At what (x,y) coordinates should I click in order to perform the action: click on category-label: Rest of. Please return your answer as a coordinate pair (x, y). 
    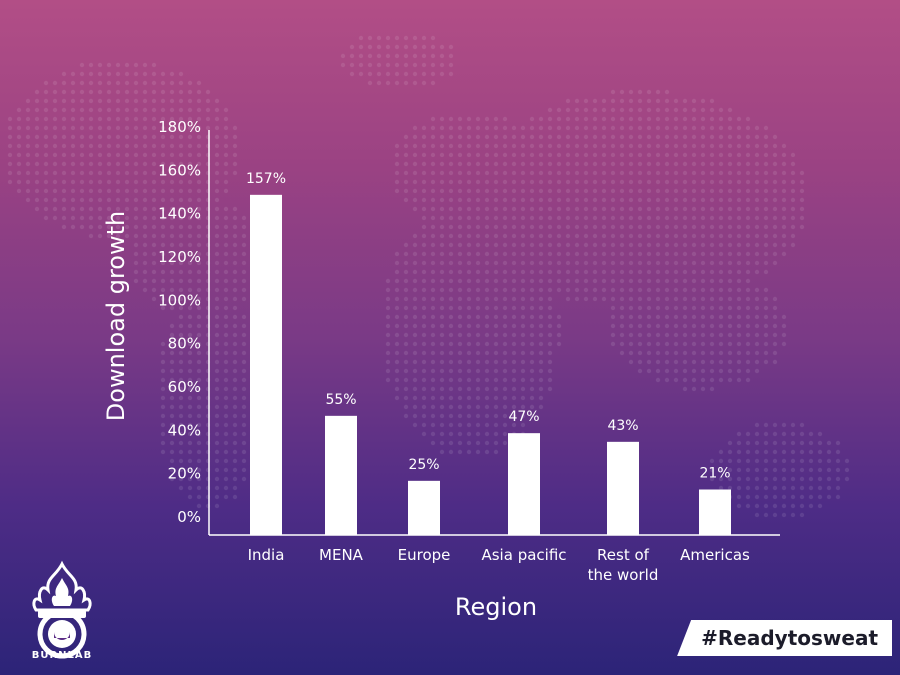
    Looking at the image, I should click on (623, 555).